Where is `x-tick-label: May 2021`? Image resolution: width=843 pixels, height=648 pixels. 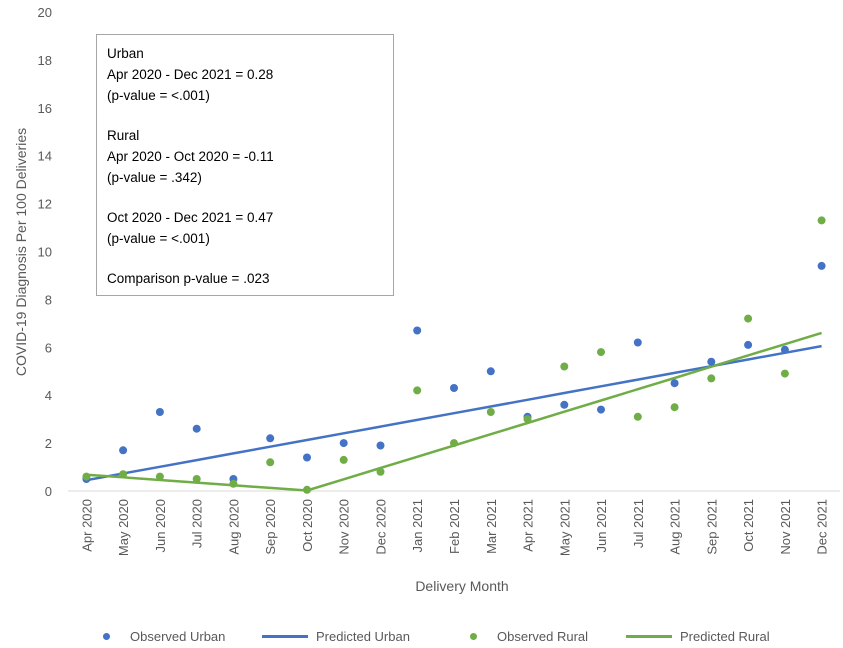
x-tick-label: May 2021 is located at coordinates (564, 527).